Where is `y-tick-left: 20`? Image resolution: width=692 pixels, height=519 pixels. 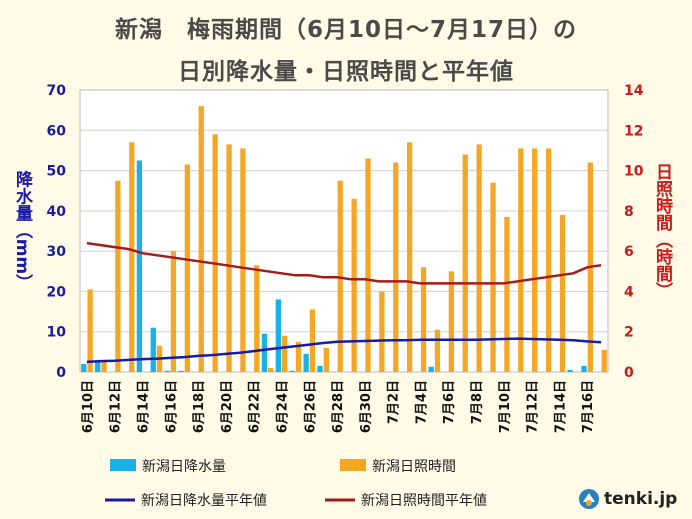 y-tick-left: 20 is located at coordinates (57, 292).